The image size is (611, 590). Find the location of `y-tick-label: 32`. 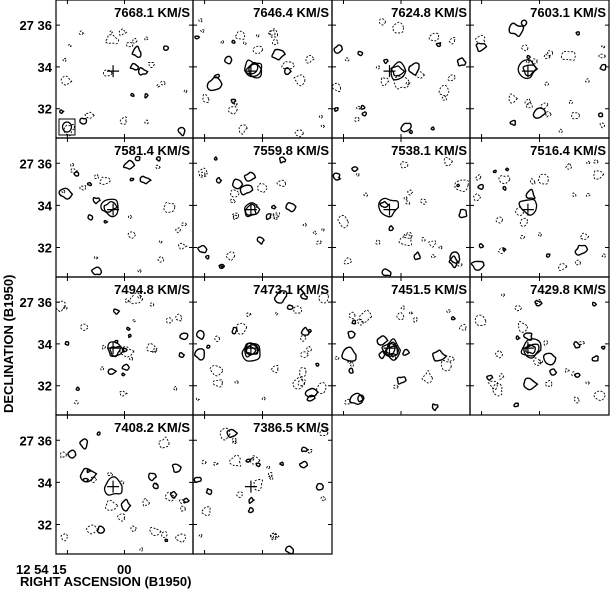

y-tick-label: 32 is located at coordinates (45, 386).